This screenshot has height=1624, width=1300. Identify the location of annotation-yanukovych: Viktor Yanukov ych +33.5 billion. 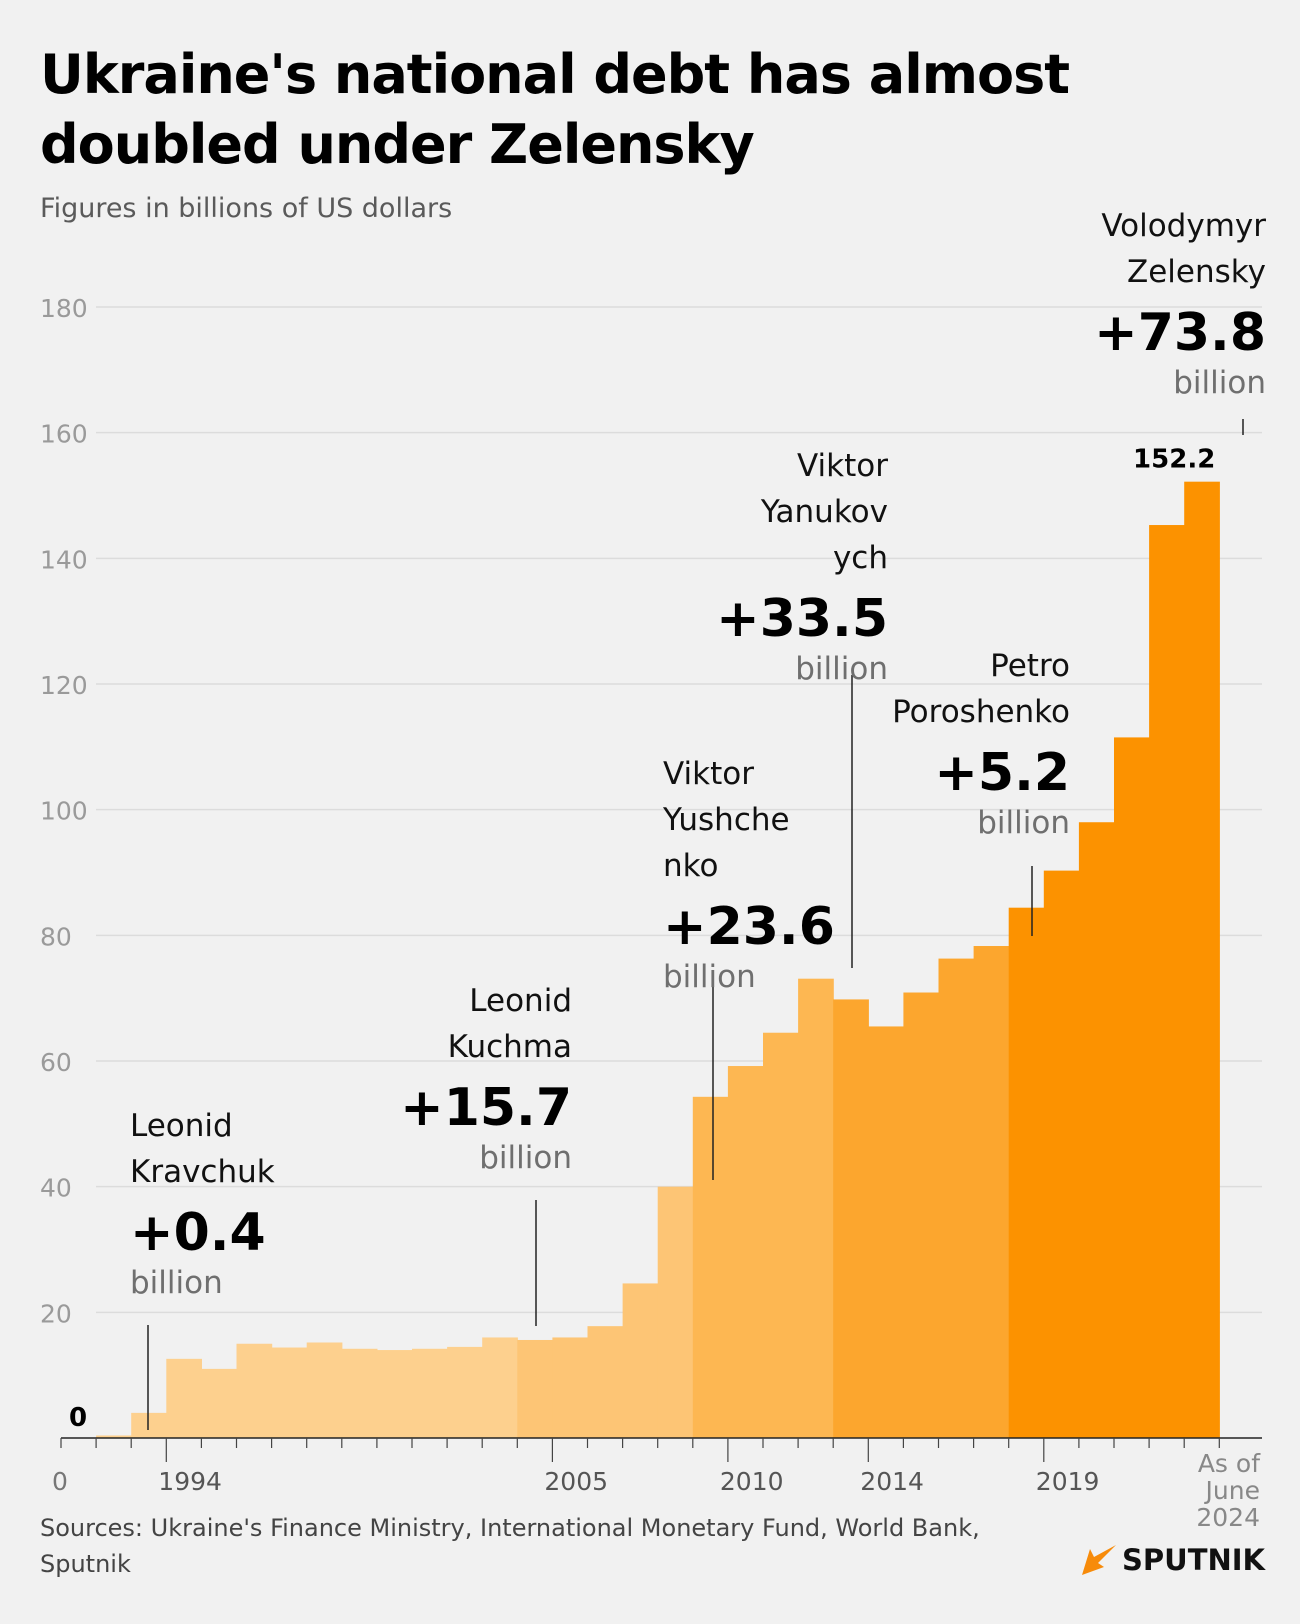
(794, 565).